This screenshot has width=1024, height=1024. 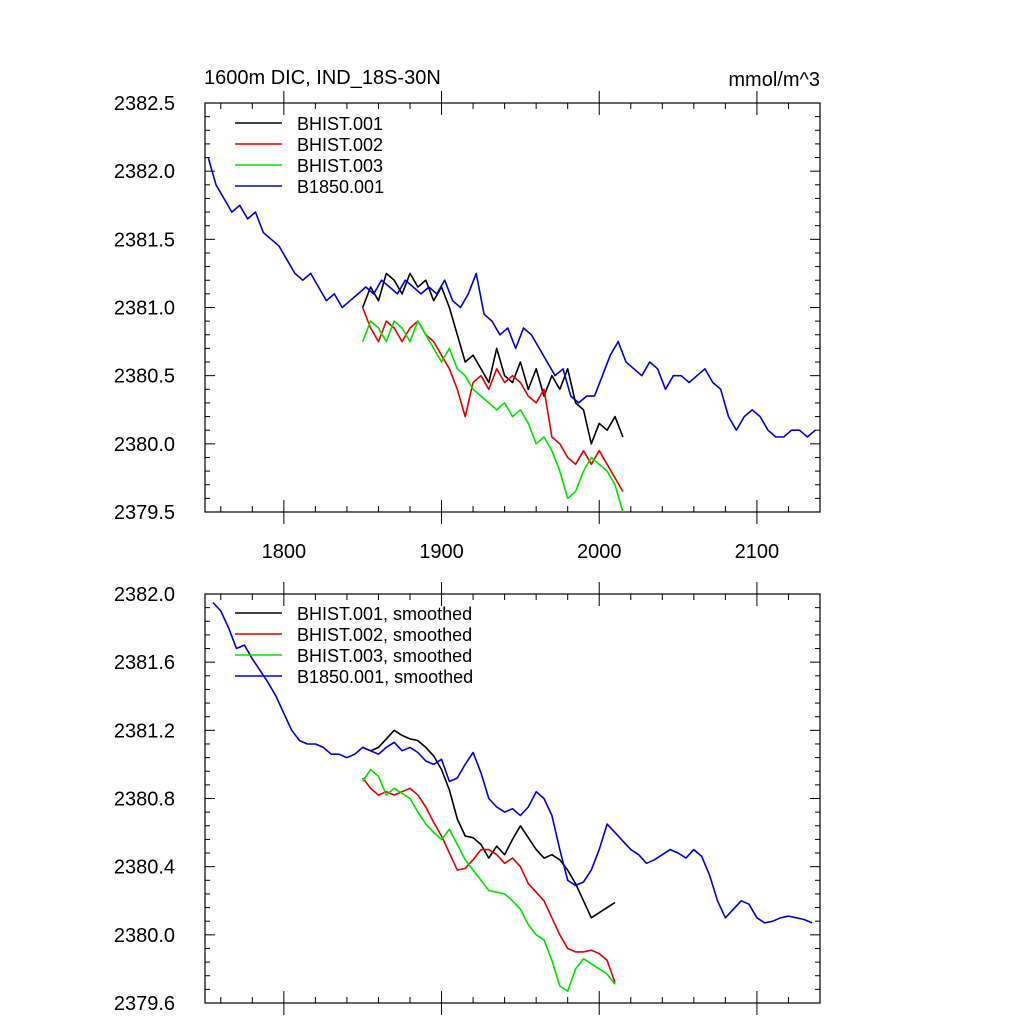 What do you see at coordinates (144, 240) in the screenshot?
I see `y-tick-label: 2381.5` at bounding box center [144, 240].